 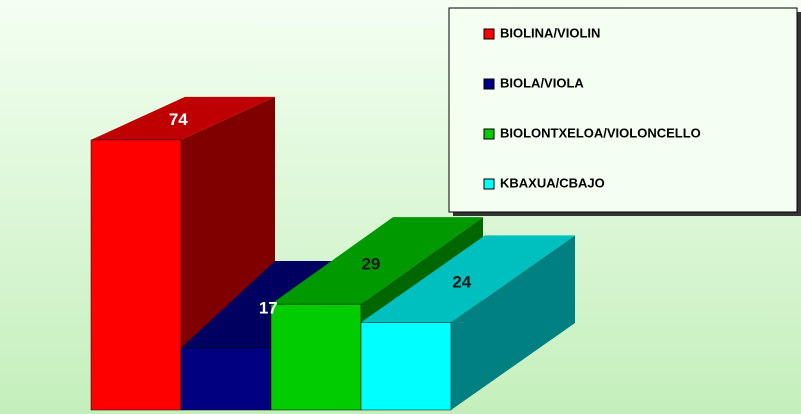 I want to click on data-label: 29, so click(x=370, y=263).